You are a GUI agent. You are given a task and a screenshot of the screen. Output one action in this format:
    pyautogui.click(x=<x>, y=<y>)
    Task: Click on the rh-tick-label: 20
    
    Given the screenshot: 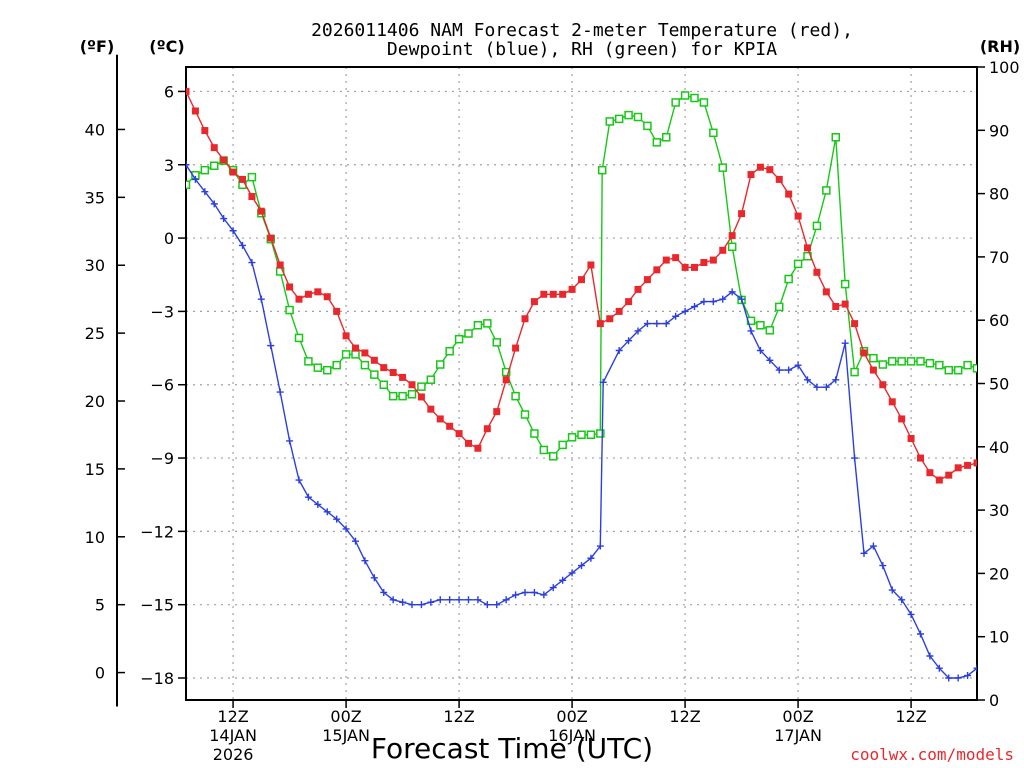 What is the action you would take?
    pyautogui.click(x=999, y=573)
    